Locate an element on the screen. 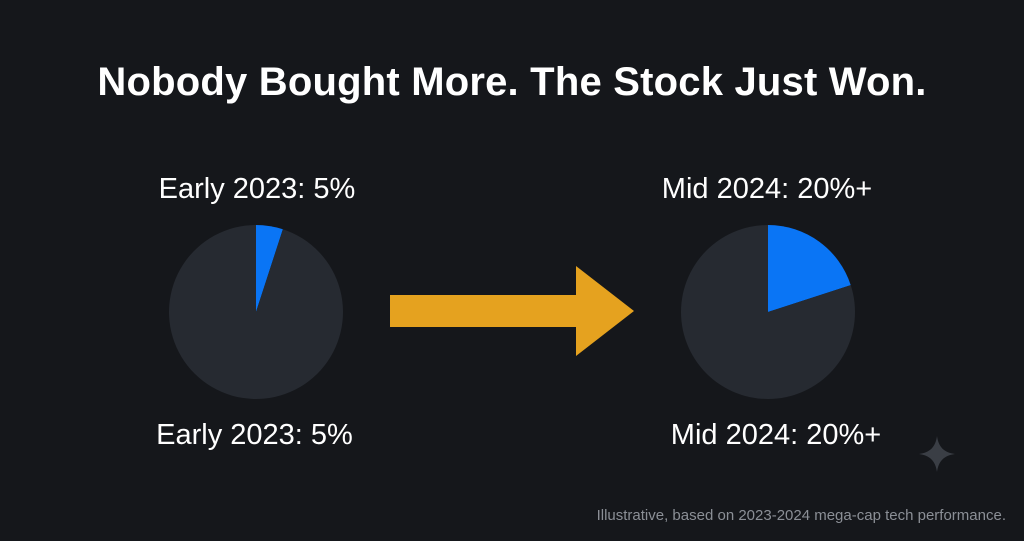 This screenshot has width=1024, height=541. pie-chart-mid-2024 is located at coordinates (768, 312).